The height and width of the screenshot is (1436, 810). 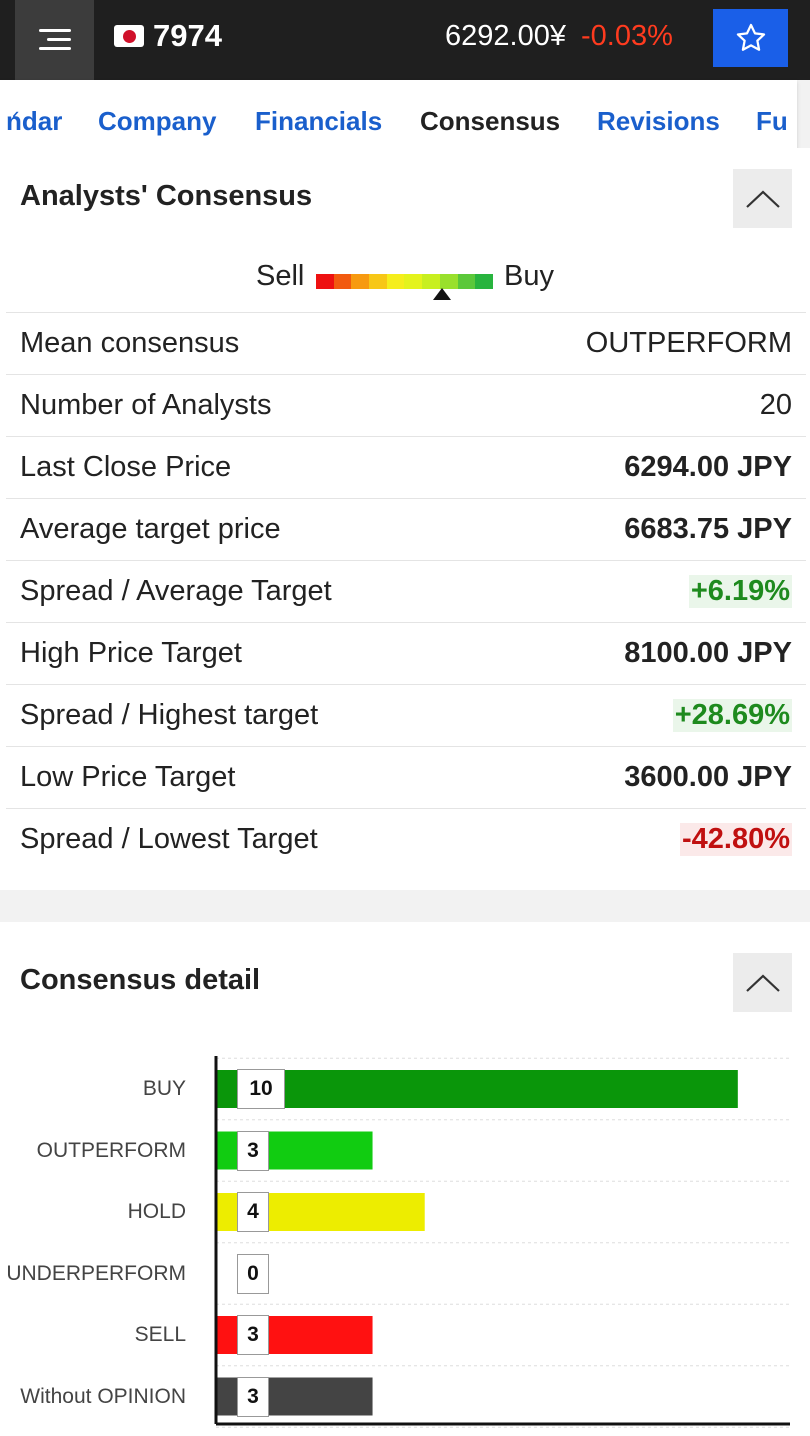 What do you see at coordinates (187, 35) in the screenshot?
I see `ticker-symbol: 7974` at bounding box center [187, 35].